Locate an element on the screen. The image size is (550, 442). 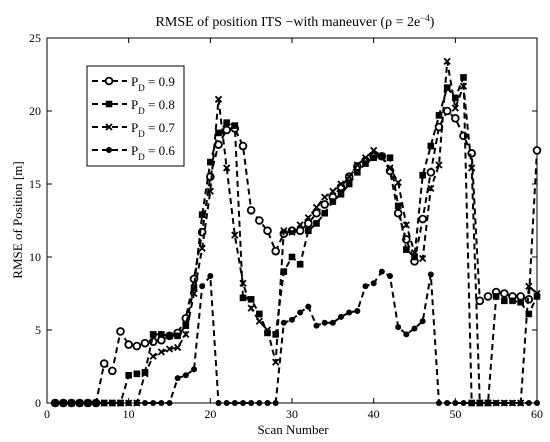
chart-title-close: ) is located at coordinates (432, 22).